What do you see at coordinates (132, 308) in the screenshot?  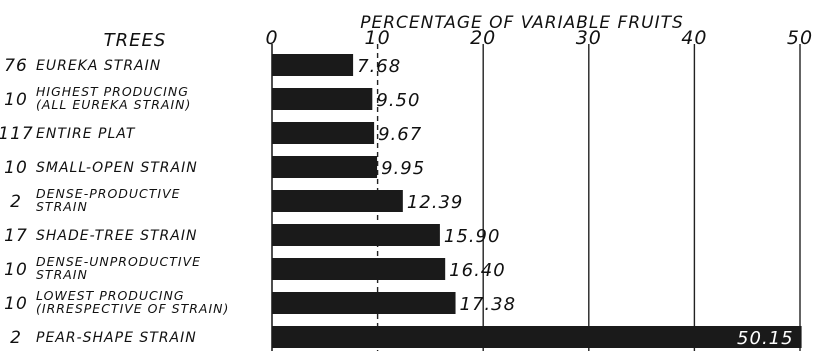 I see `row-label: (IRRESPECTIVE OF STRAIN)` at bounding box center [132, 308].